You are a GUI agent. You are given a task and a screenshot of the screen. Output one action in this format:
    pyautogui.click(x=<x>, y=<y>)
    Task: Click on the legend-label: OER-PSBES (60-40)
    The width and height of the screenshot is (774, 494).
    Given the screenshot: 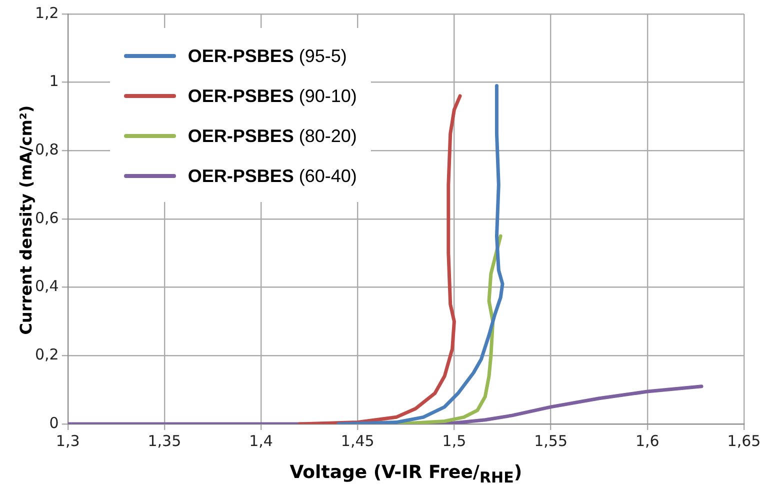 What is the action you would take?
    pyautogui.click(x=272, y=176)
    